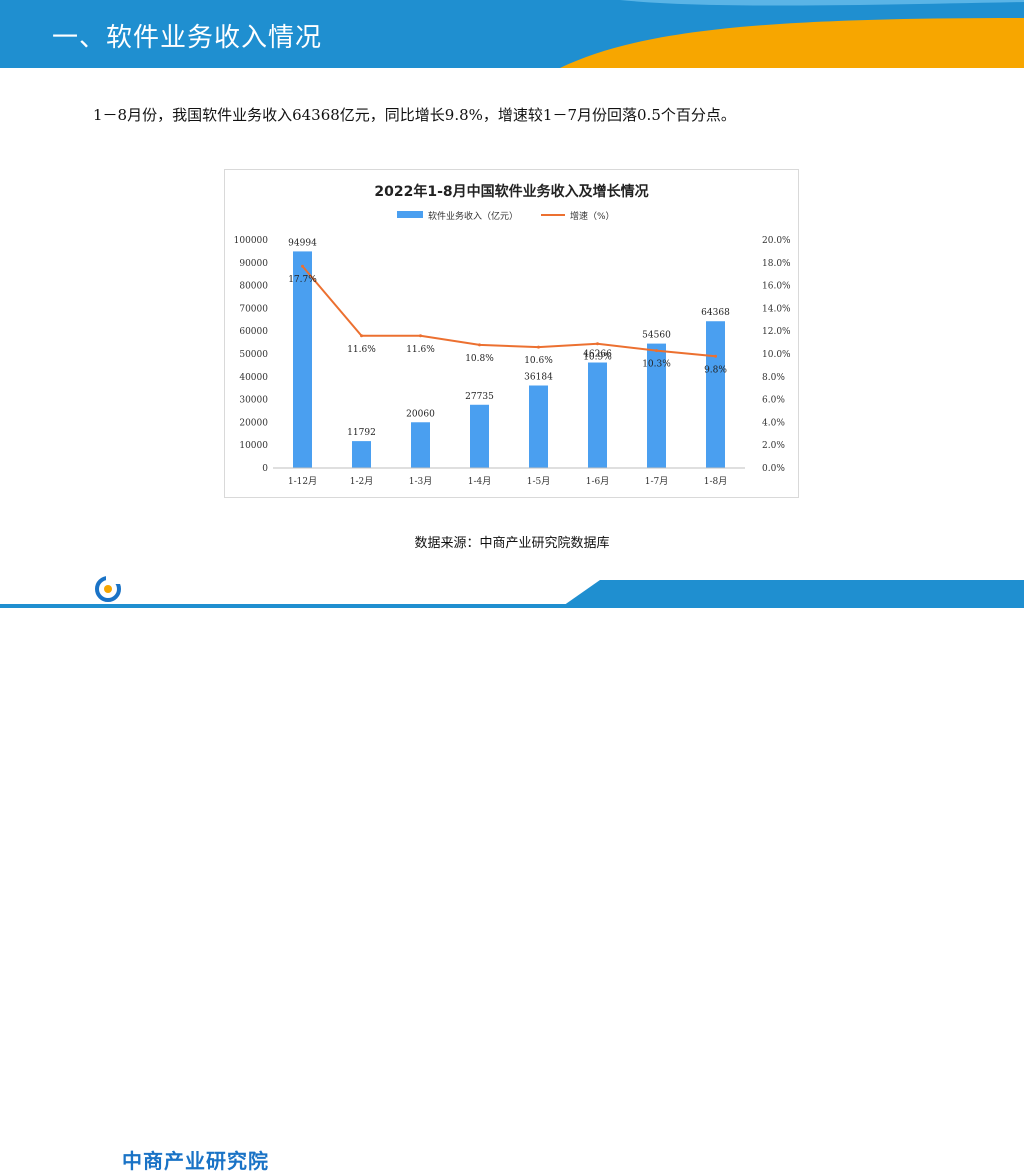 This screenshot has width=1024, height=1174. I want to click on page-header: 一、软件业务收入情况, so click(512, 34).